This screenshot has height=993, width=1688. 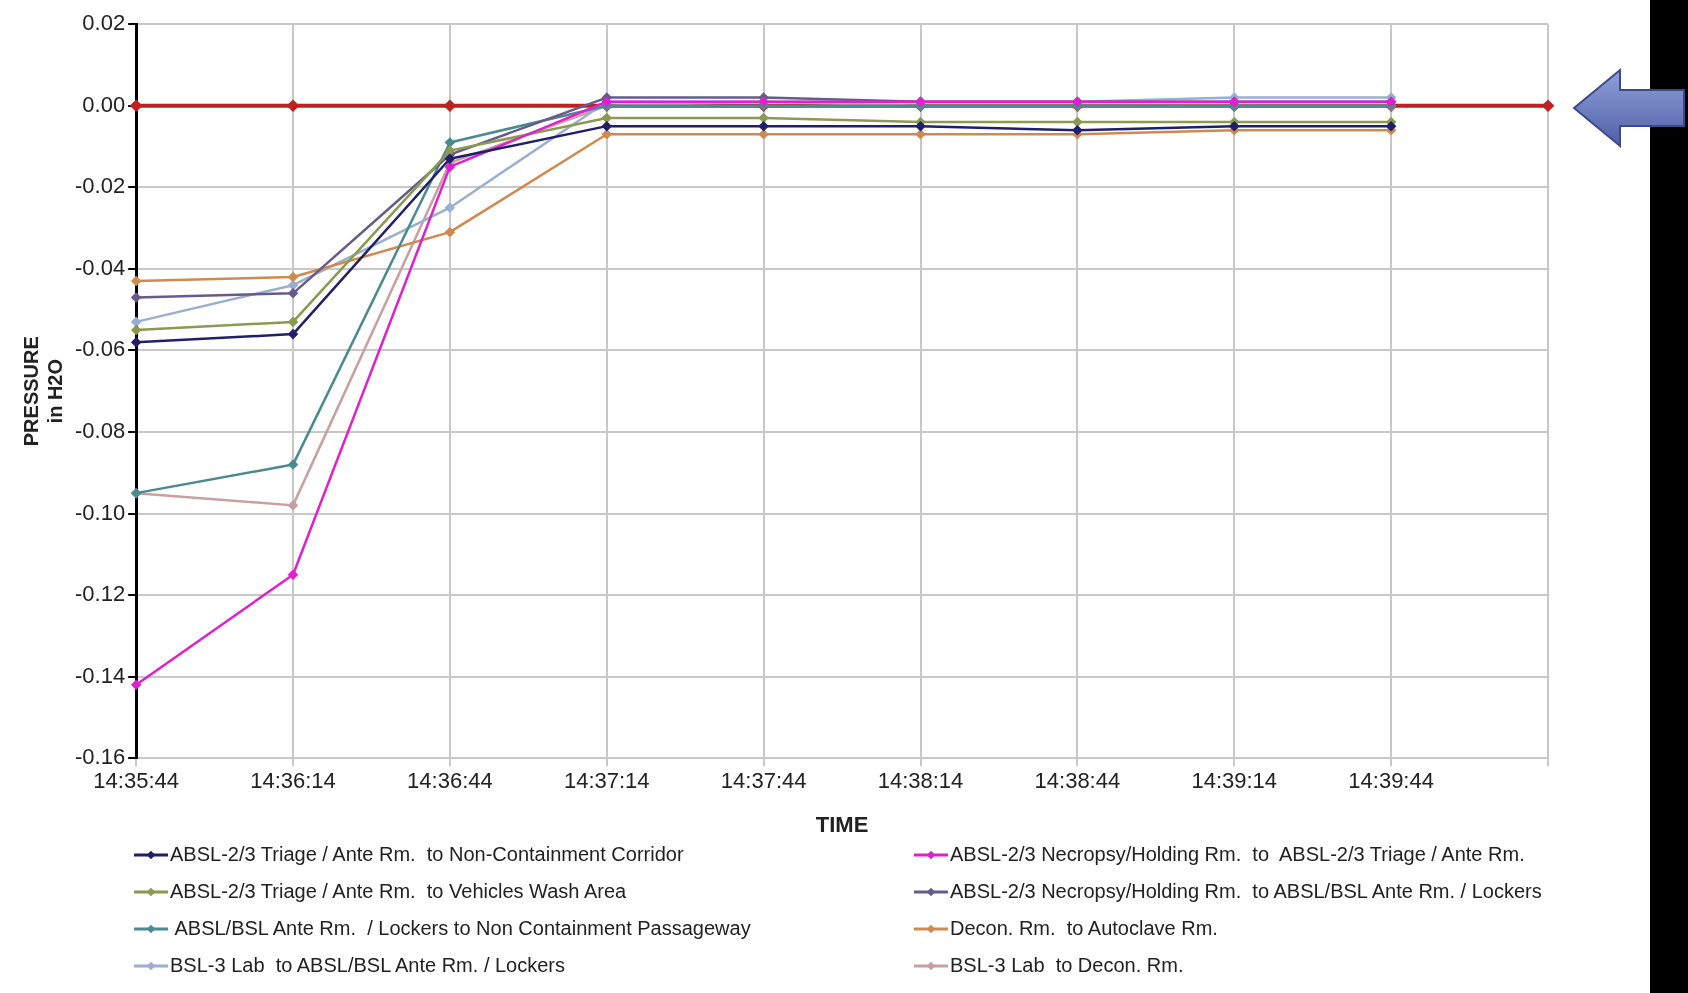 What do you see at coordinates (1391, 781) in the screenshot?
I see `x-tick-label: 14:39:44` at bounding box center [1391, 781].